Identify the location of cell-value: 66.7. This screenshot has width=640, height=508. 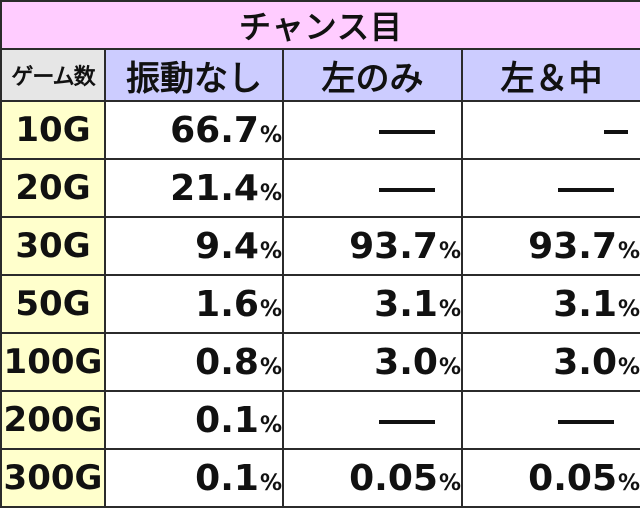
(214, 130).